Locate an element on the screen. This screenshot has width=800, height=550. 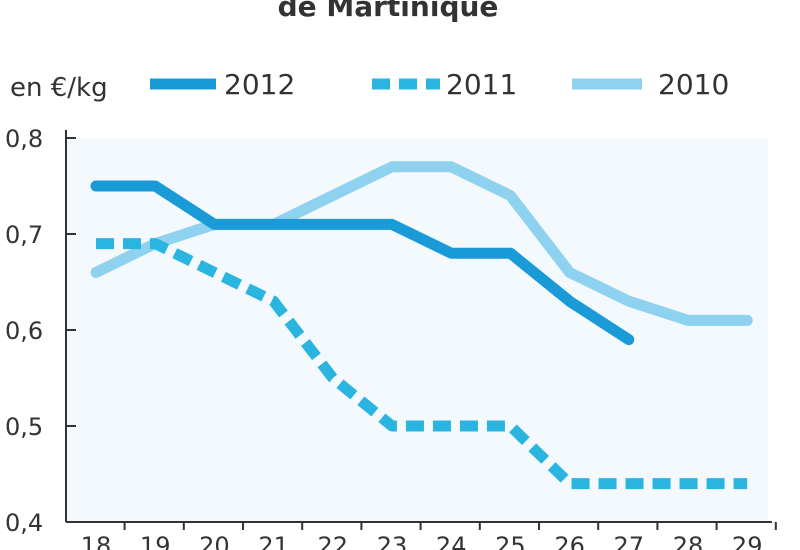
legend-label-2011: 2011 is located at coordinates (481, 84).